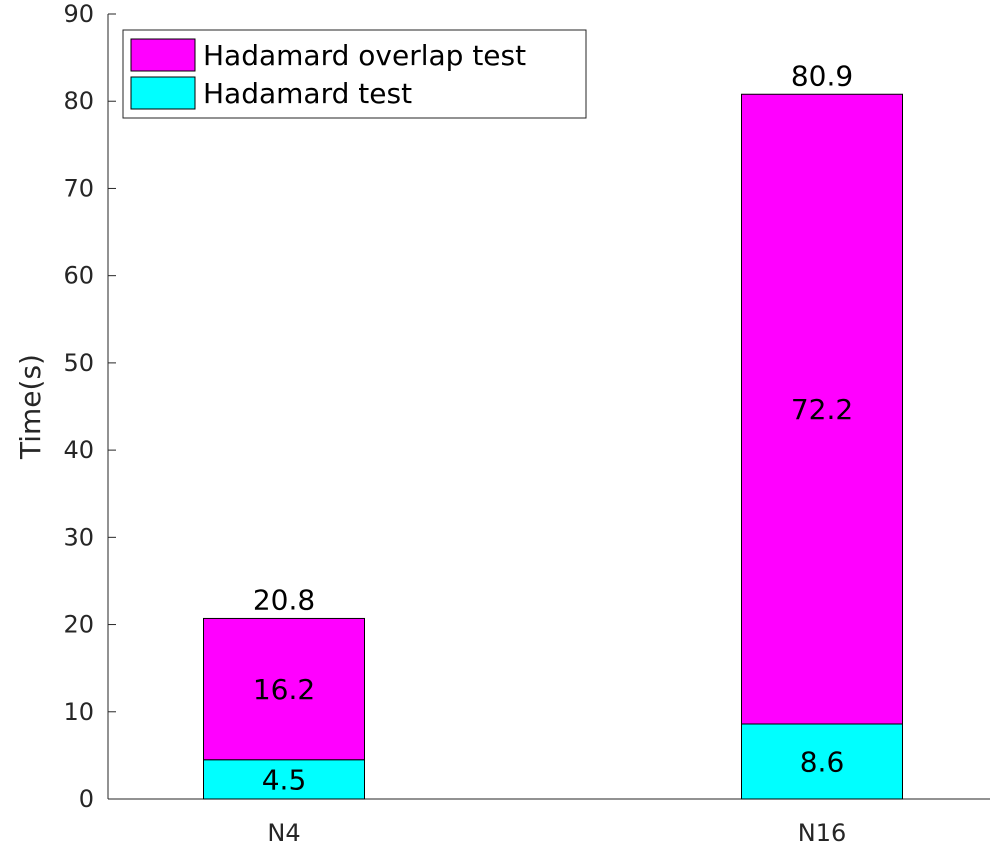 The width and height of the screenshot is (999, 864). I want to click on y-tick-label: 40, so click(78, 450).